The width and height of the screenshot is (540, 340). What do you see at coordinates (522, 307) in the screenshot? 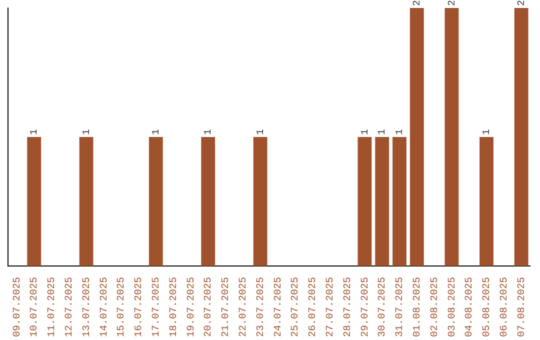
I see `x-tick-label: 07.08.2025` at bounding box center [522, 307].